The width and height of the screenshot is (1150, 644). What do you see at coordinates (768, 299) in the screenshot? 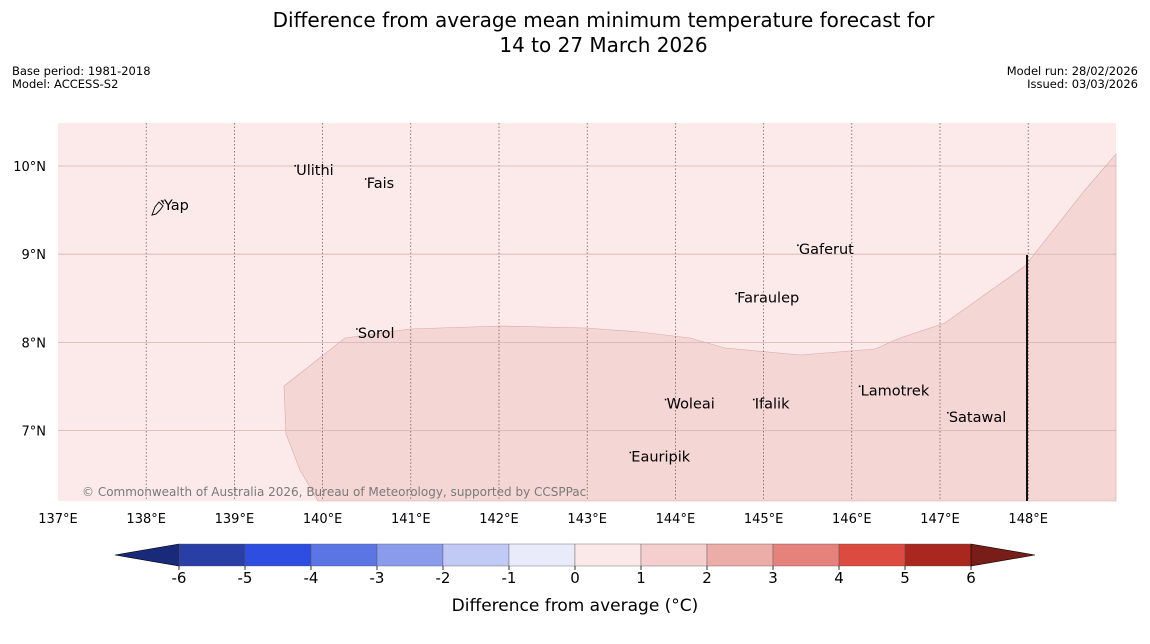
I see `place-label: Faraulep` at bounding box center [768, 299].